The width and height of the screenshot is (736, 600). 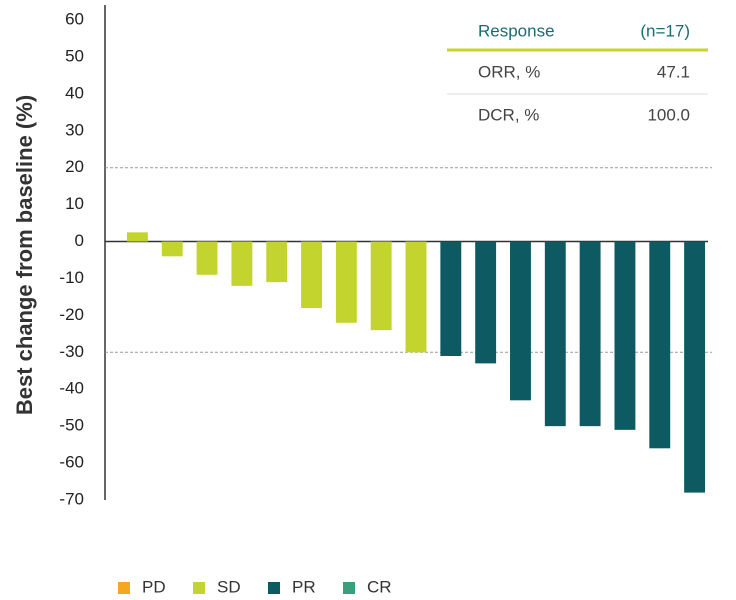 What do you see at coordinates (74, 92) in the screenshot?
I see `y-tick-label: 40` at bounding box center [74, 92].